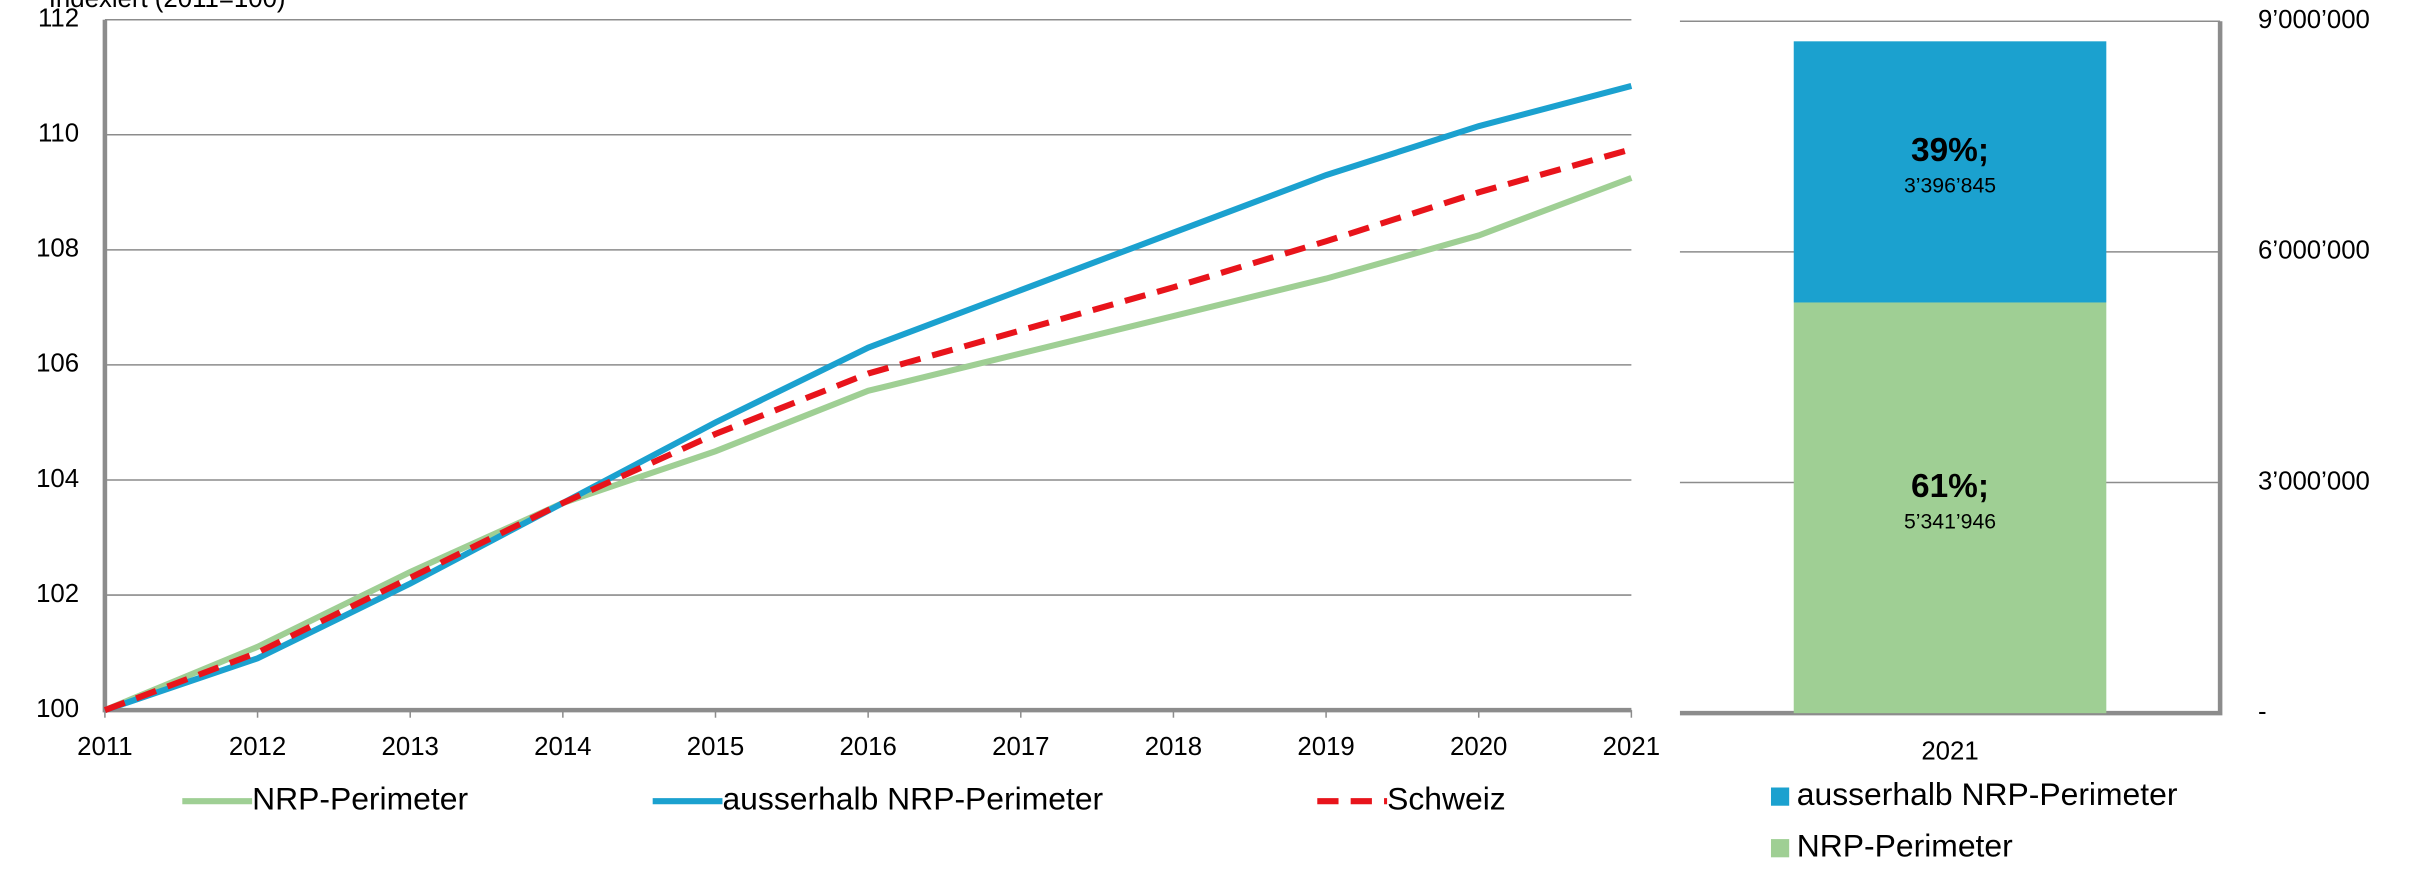 This screenshot has height=874, width=2410. I want to click on x-tick-label: 2014, so click(562, 747).